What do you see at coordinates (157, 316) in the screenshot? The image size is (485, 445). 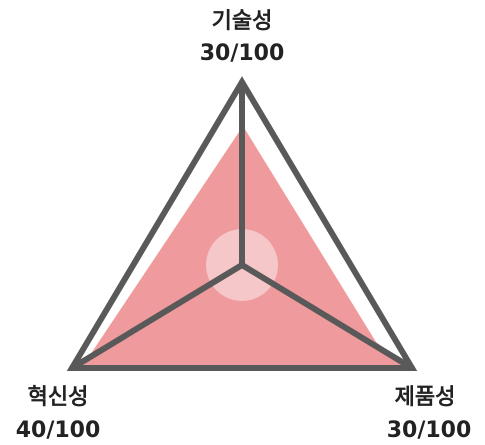 I see `spoke-hyeoksinseong` at bounding box center [157, 316].